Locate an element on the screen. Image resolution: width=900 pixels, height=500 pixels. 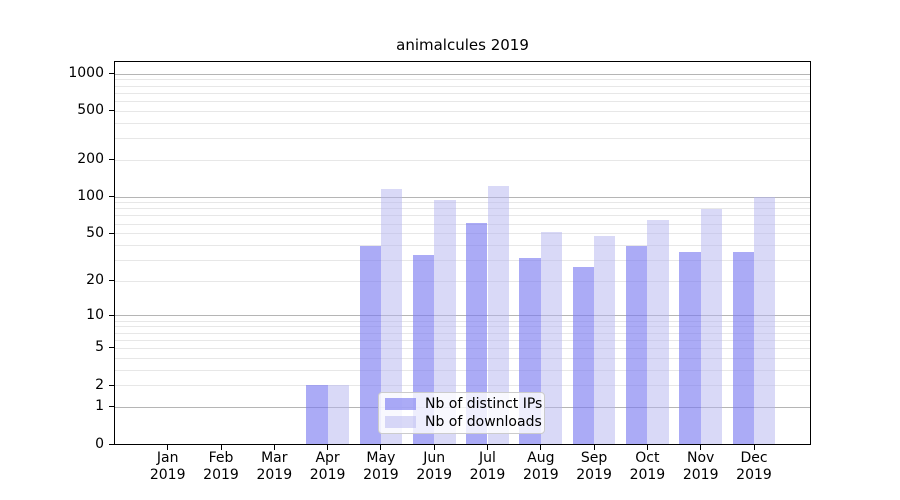
bar-ips-may is located at coordinates (370, 345).